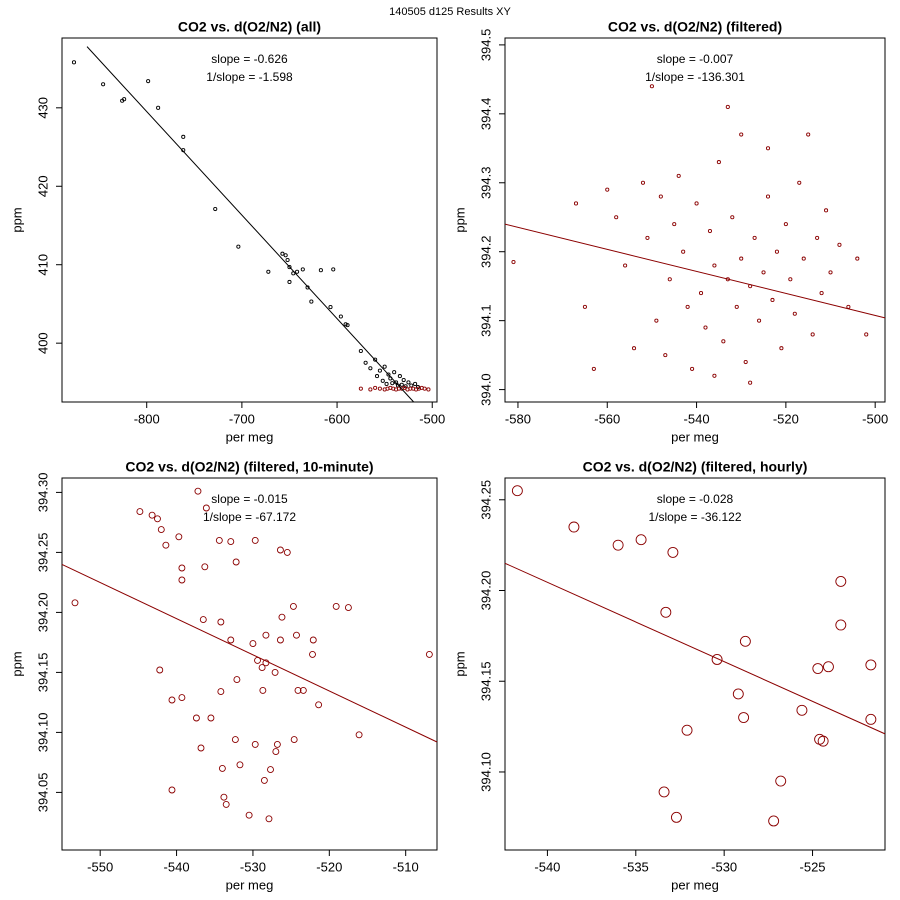  I want to click on y-tick-label: 394.10, so click(485, 772).